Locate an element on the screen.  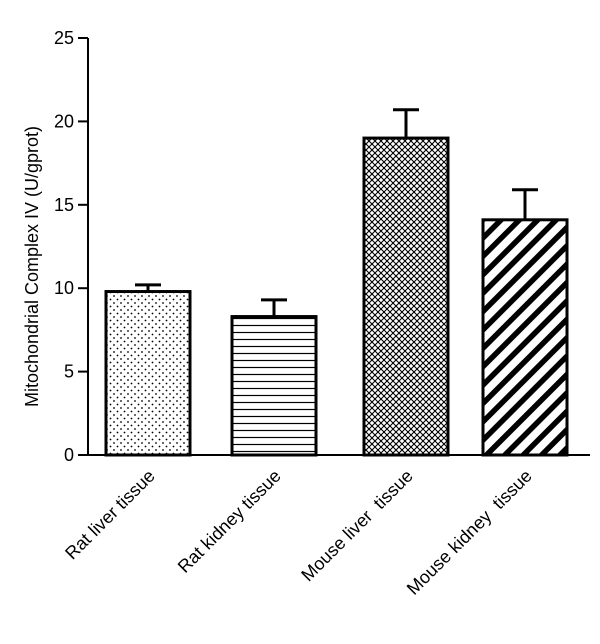
y-tick-label: 20 is located at coordinates (64, 121).